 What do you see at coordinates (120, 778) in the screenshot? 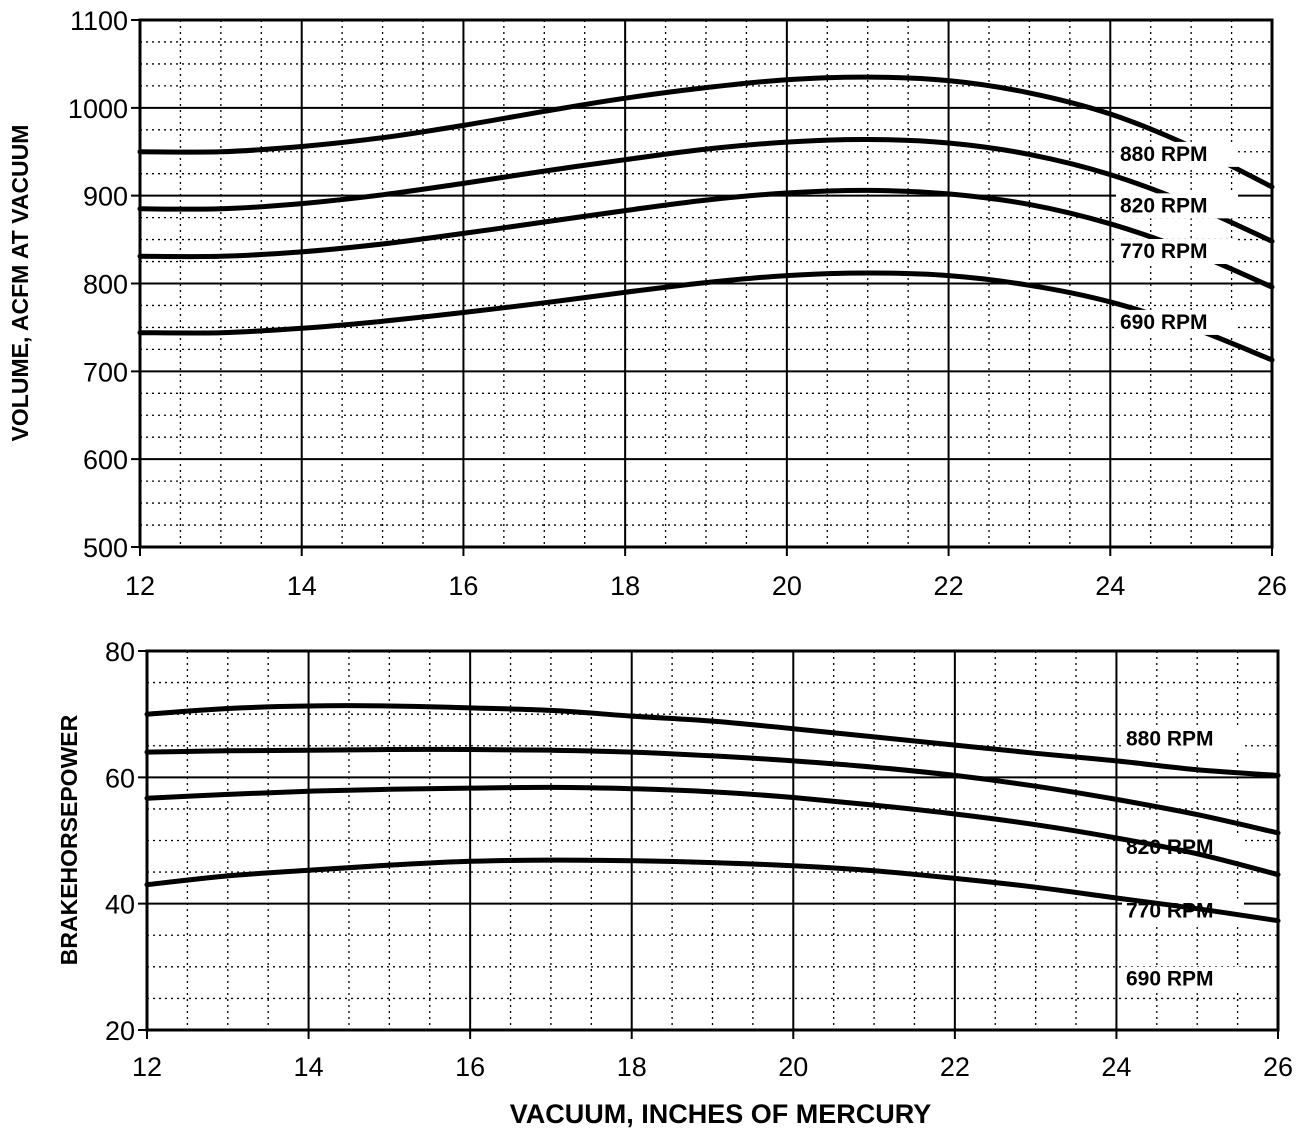
I see `y-tick-label: 60` at bounding box center [120, 778].